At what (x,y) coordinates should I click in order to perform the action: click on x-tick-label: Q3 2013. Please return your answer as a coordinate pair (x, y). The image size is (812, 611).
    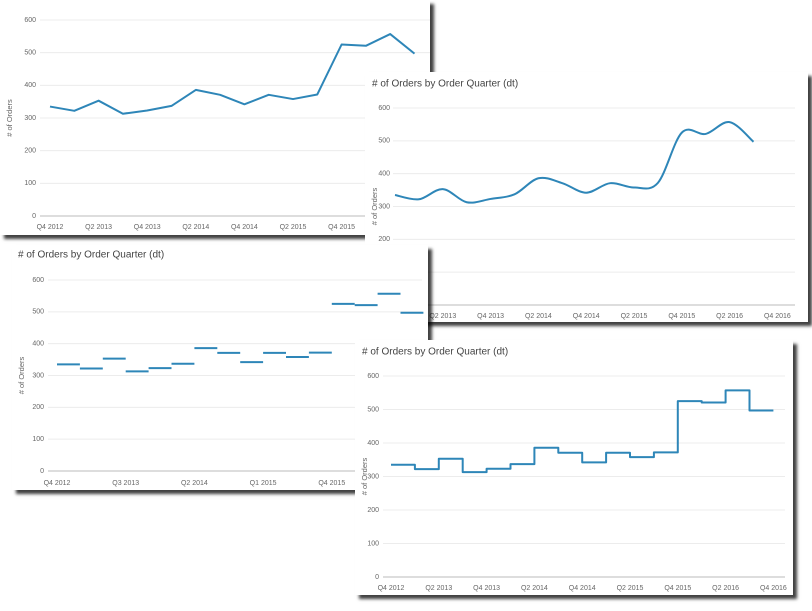
    Looking at the image, I should click on (125, 483).